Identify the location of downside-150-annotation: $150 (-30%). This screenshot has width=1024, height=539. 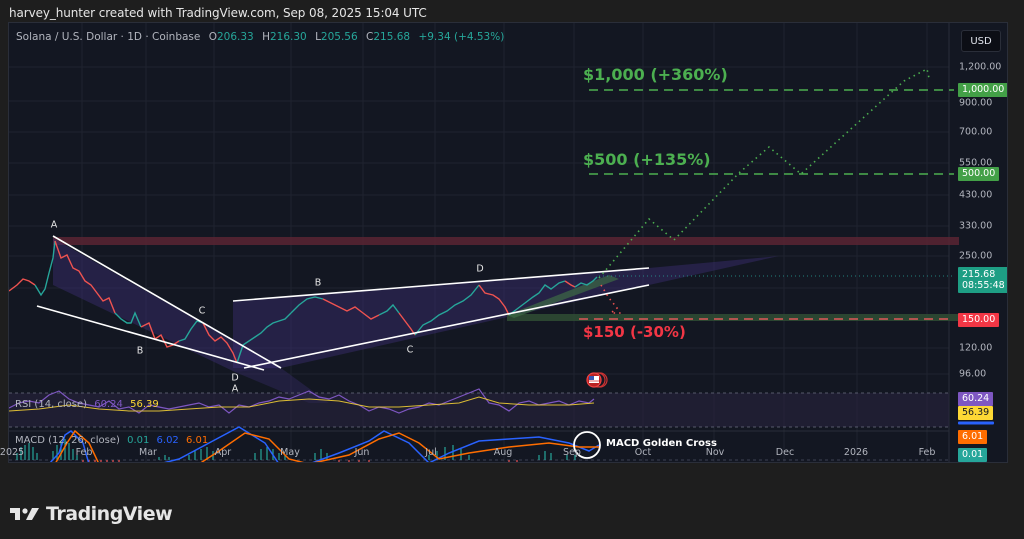
(634, 332).